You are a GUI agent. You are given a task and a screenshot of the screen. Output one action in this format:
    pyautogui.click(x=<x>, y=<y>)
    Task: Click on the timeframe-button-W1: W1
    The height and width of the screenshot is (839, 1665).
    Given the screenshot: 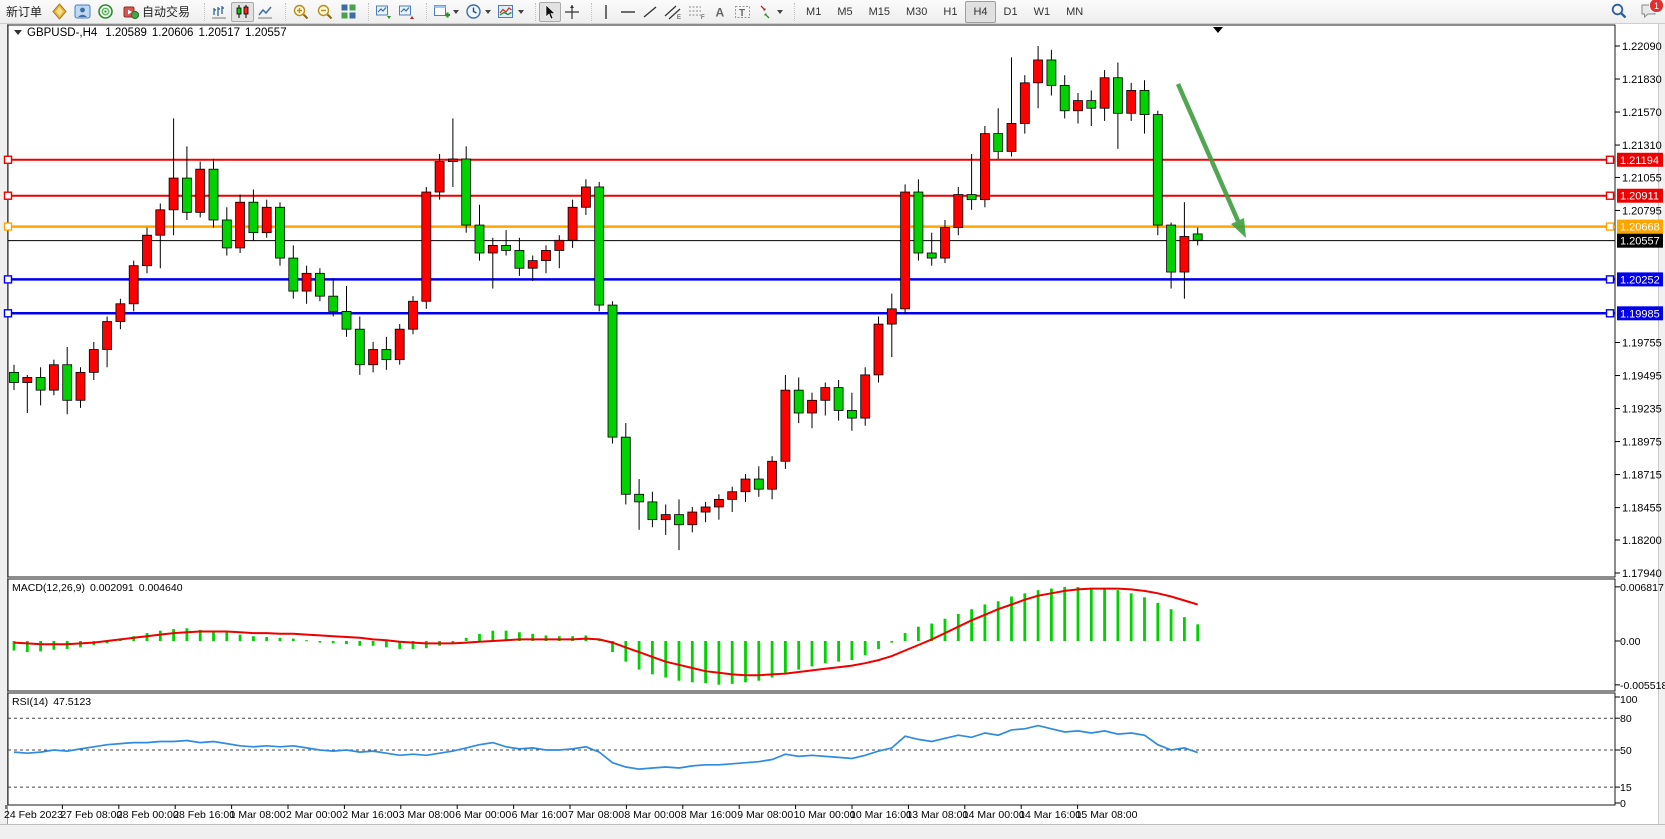 What is the action you would take?
    pyautogui.click(x=1042, y=11)
    